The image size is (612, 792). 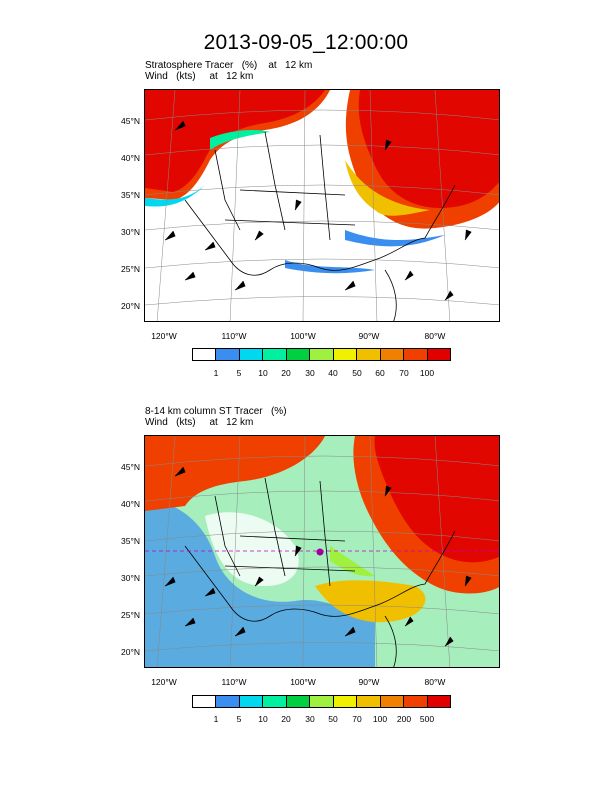 What do you see at coordinates (216, 373) in the screenshot?
I see `cbar1-label: 1` at bounding box center [216, 373].